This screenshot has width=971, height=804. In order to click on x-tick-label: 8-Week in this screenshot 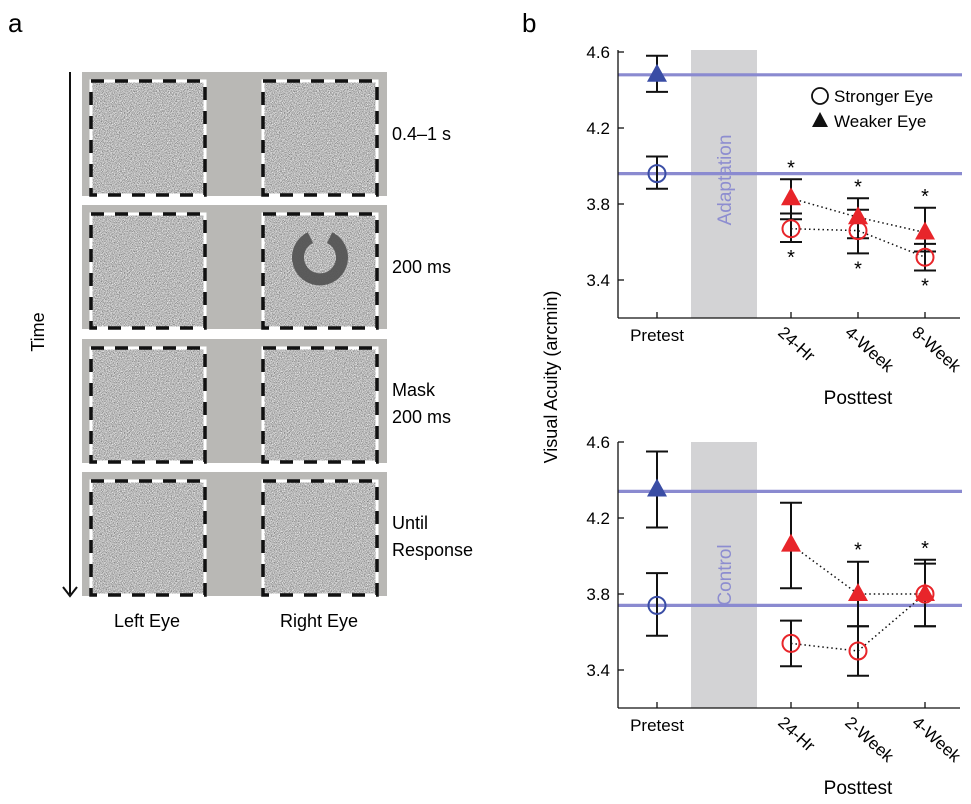, I will do `click(936, 349)`.